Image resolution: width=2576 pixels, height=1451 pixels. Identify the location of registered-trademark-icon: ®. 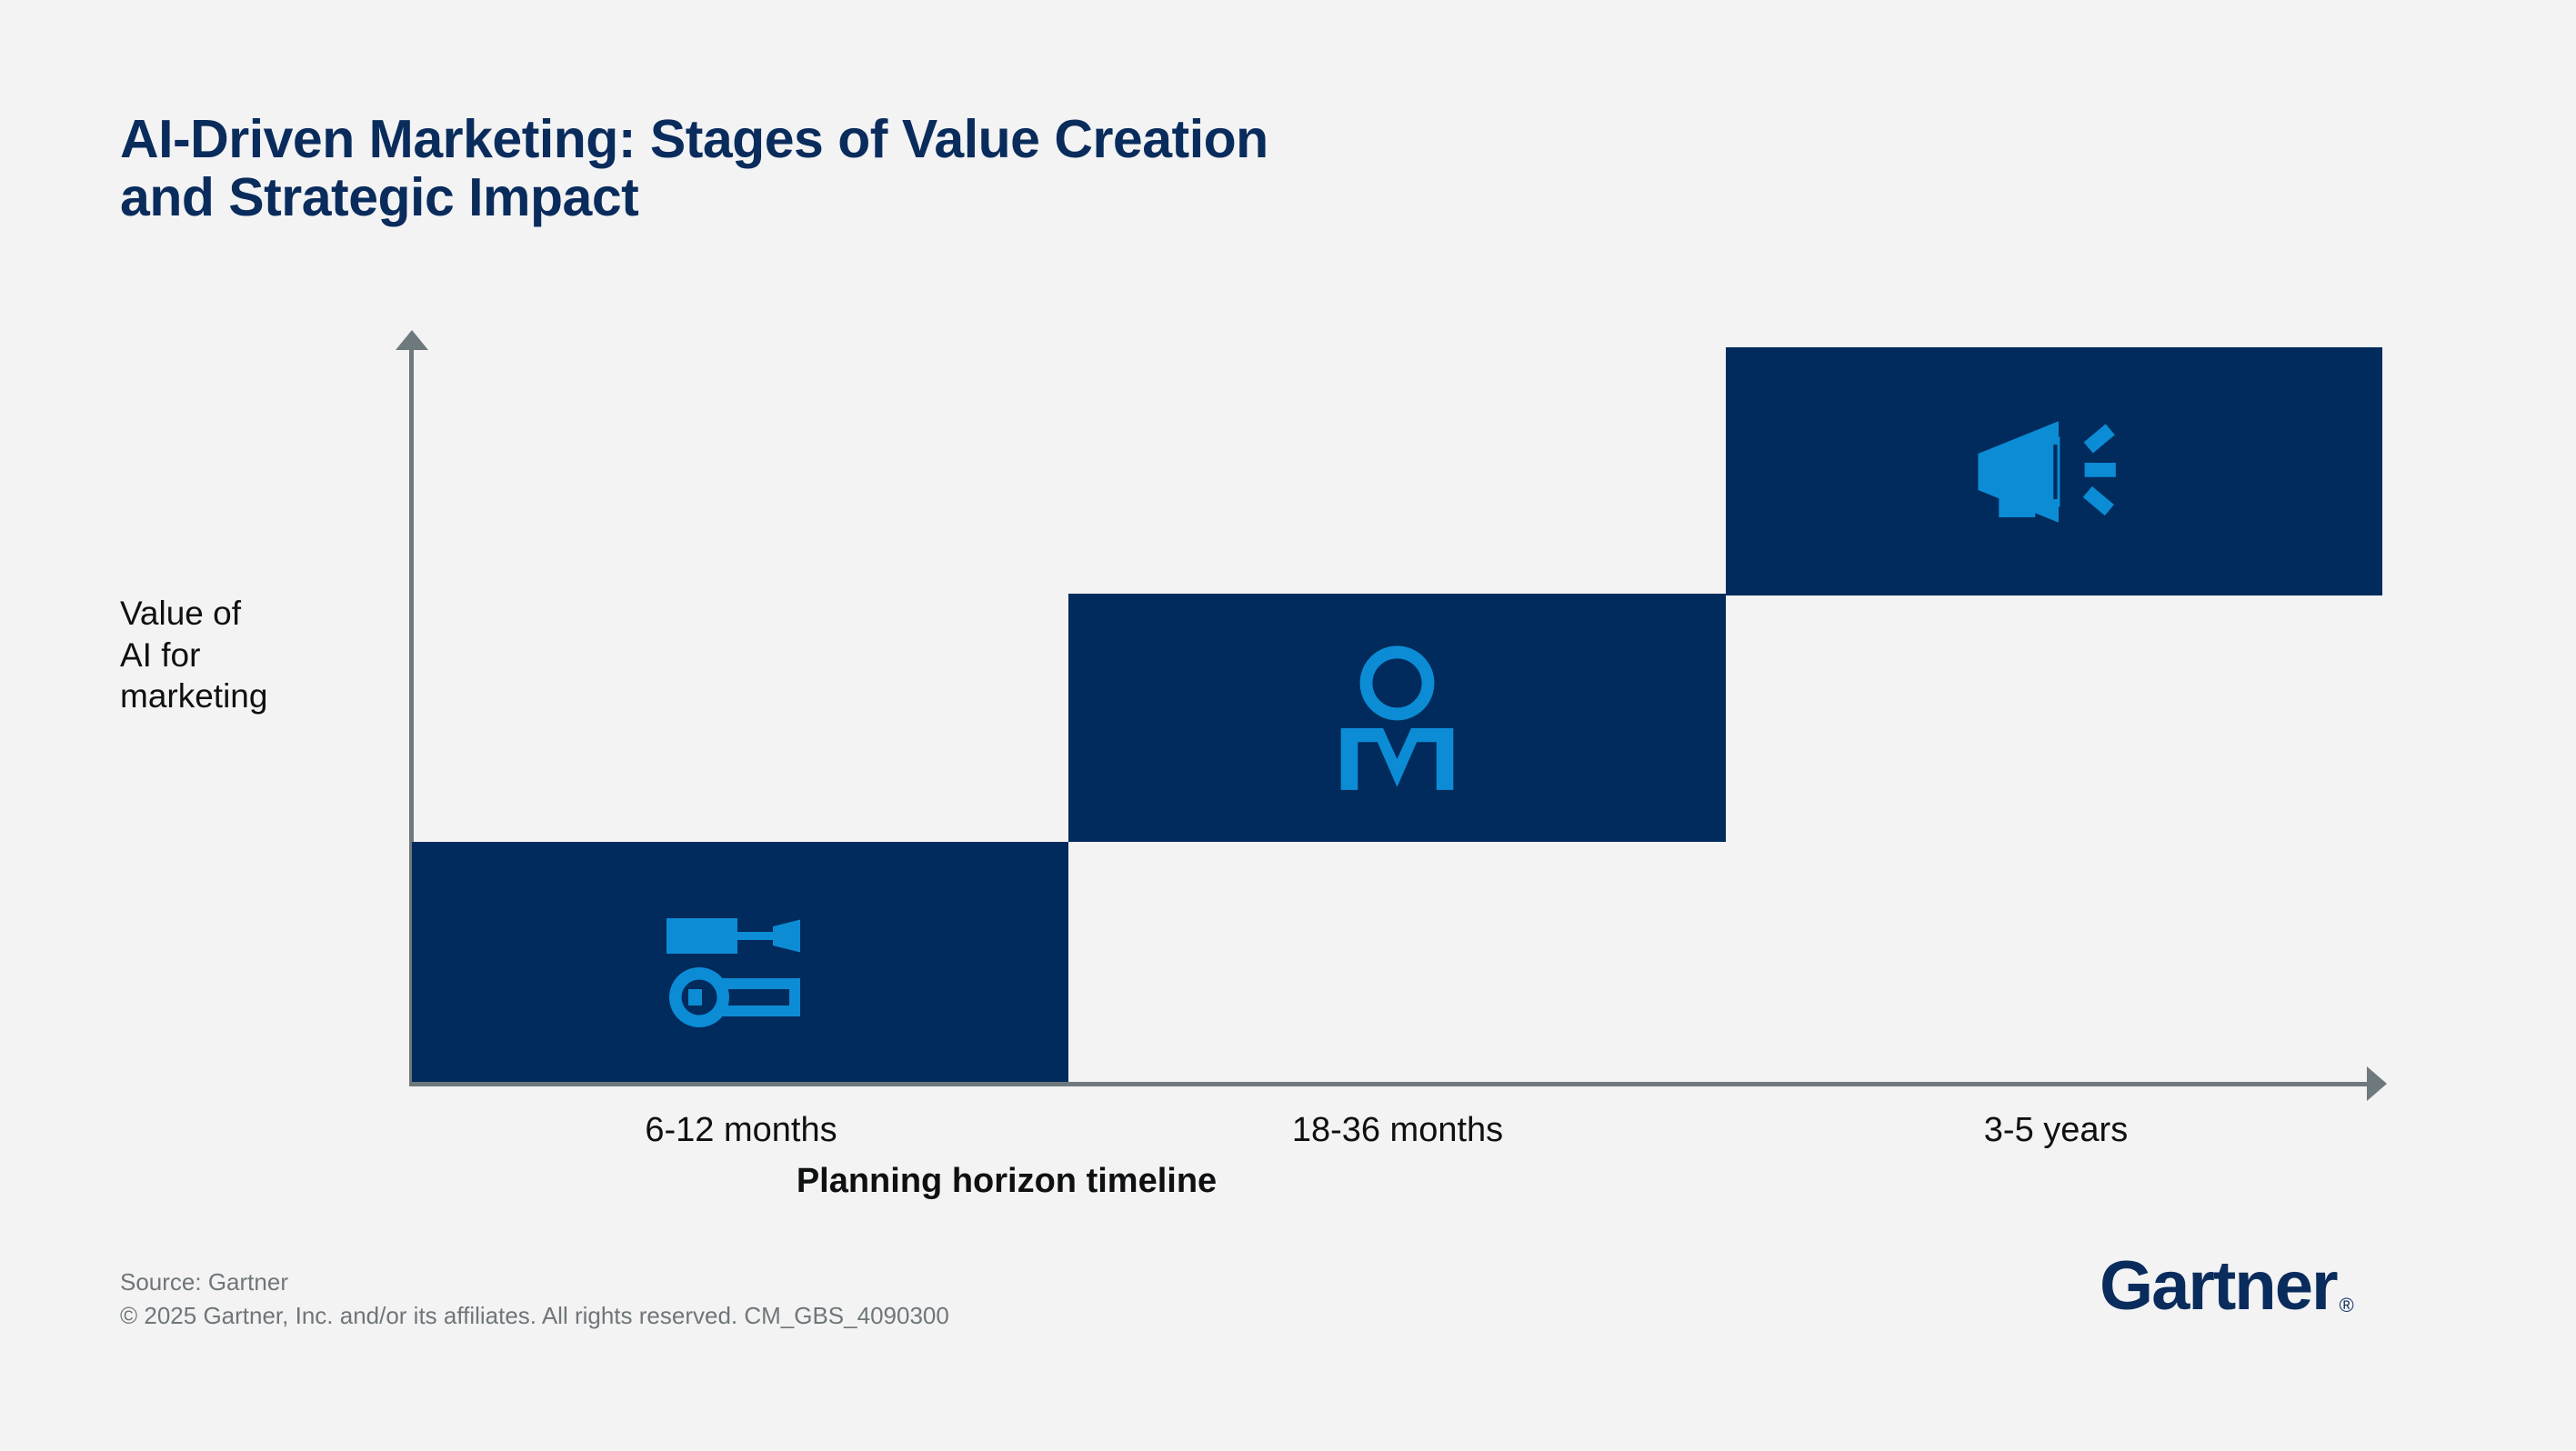
(2346, 1305).